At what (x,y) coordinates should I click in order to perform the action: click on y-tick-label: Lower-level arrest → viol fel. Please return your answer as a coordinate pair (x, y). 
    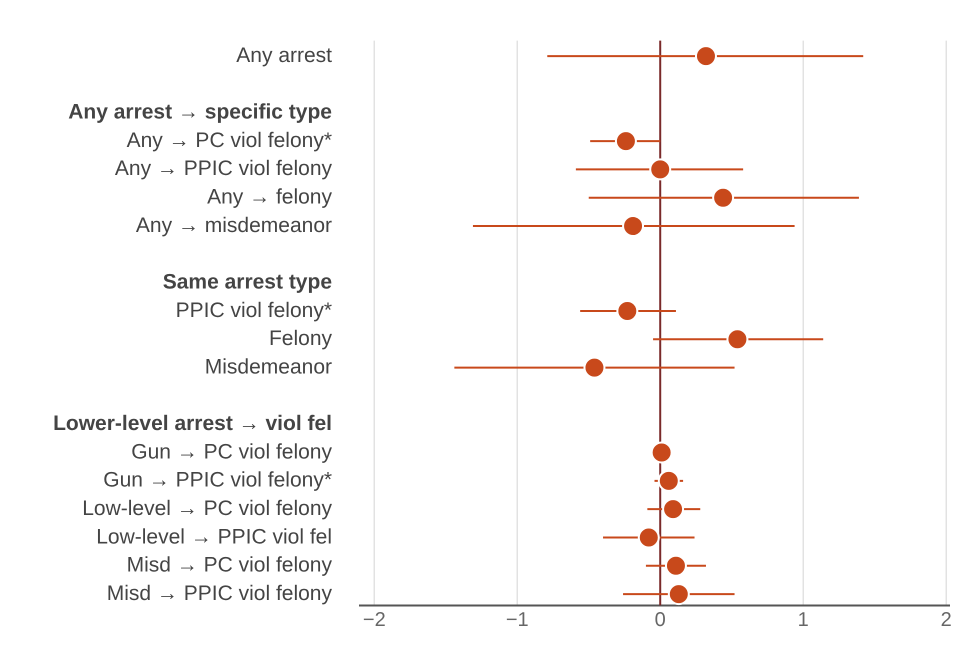
    Looking at the image, I should click on (192, 424).